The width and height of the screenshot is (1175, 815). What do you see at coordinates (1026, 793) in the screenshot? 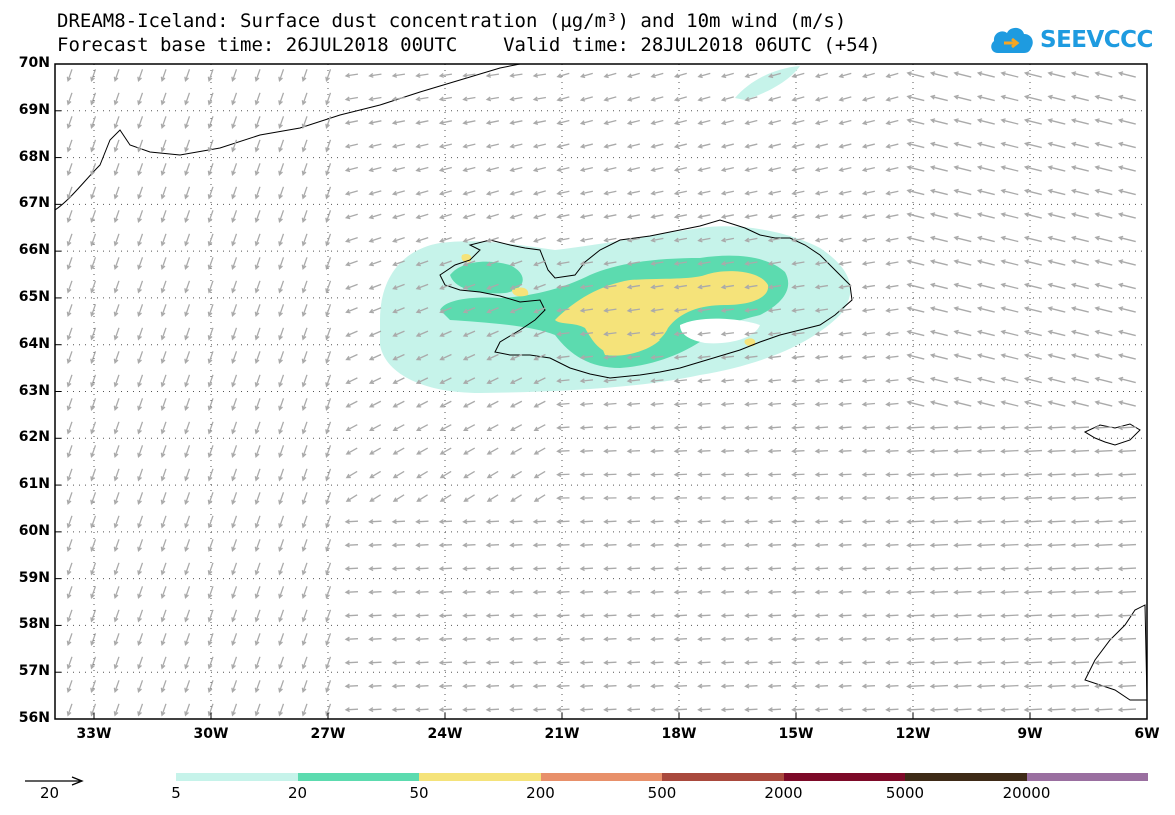
I see `legend-label: 20000` at bounding box center [1026, 793].